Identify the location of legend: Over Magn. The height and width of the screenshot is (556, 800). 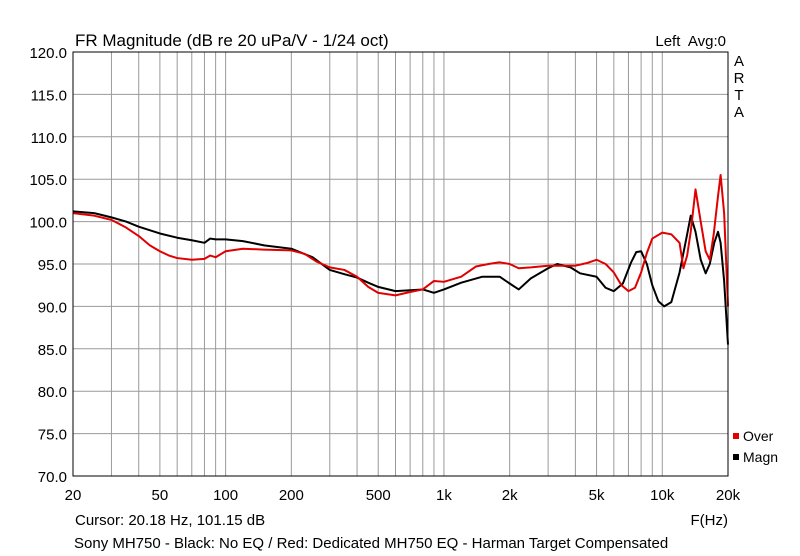
(755, 446).